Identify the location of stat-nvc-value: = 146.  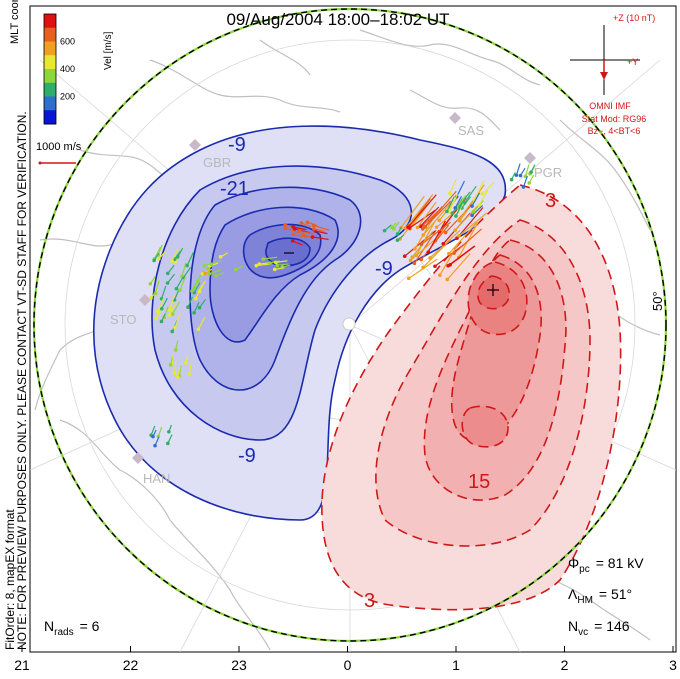
(612, 626).